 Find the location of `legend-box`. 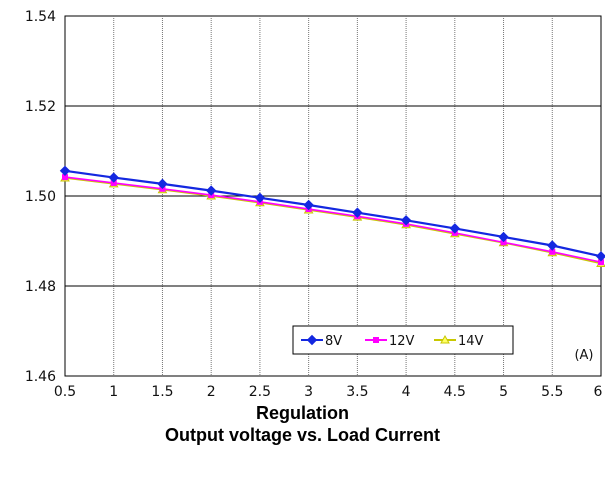

legend-box is located at coordinates (403, 340).